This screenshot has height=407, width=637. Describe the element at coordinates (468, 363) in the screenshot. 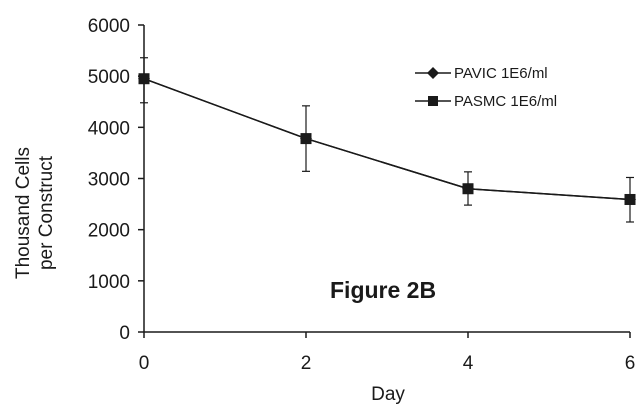

I see `x-tick-label: 4` at that location.